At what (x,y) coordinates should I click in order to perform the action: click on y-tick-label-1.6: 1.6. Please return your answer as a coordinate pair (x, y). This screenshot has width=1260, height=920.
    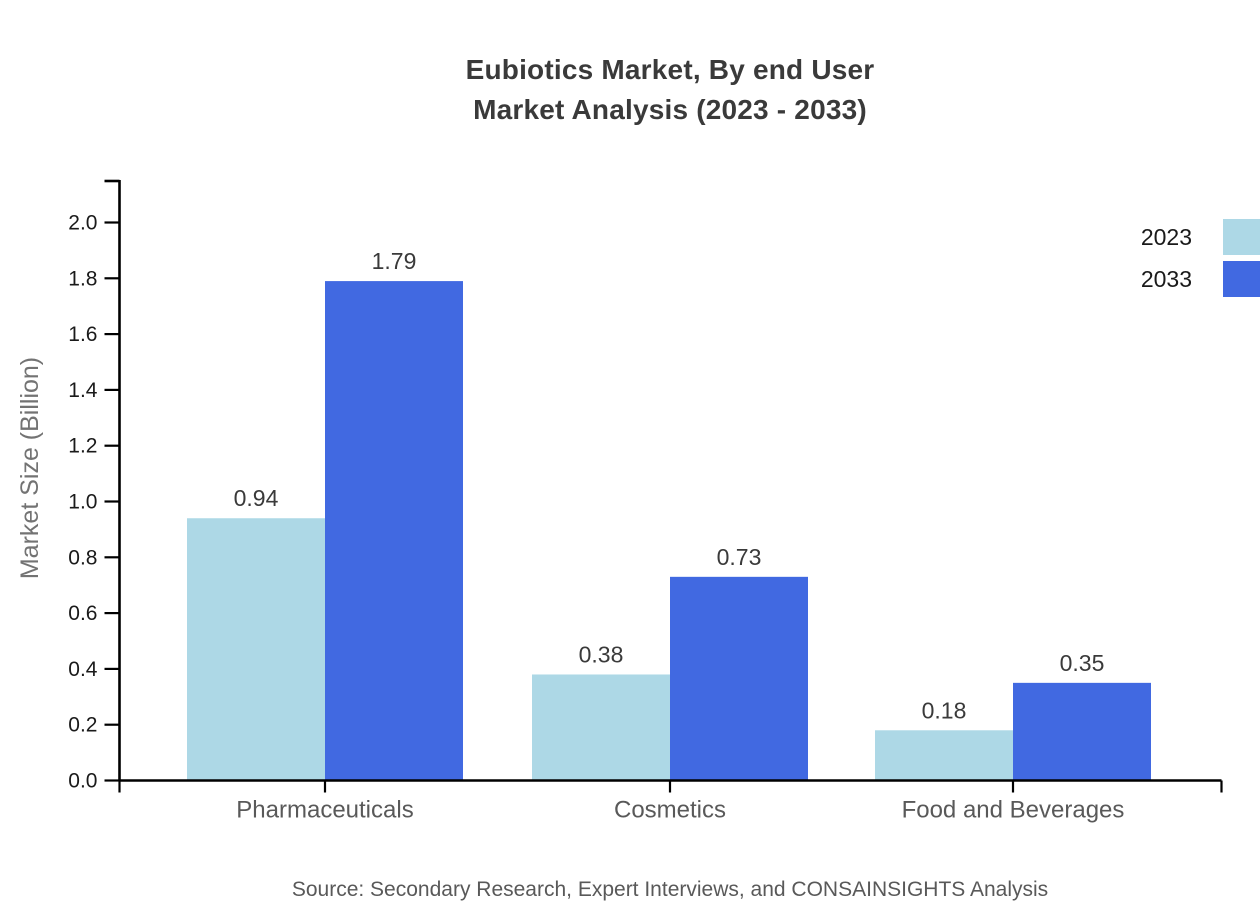
    Looking at the image, I should click on (82, 334).